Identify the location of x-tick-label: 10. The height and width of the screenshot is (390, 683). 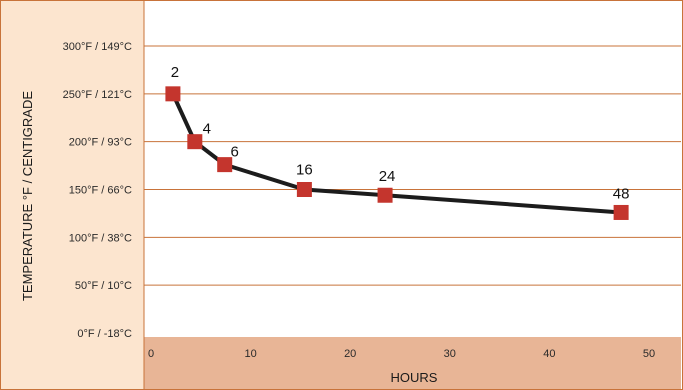
(250, 354).